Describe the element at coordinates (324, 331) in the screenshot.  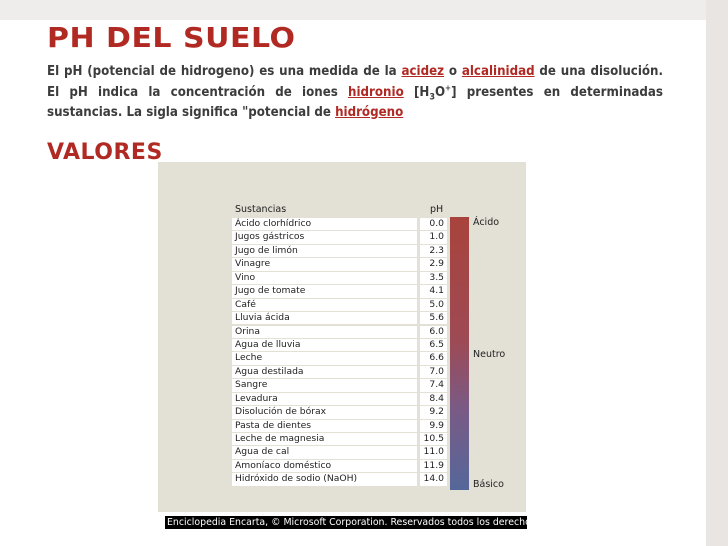
I see `substance-name: Orina` at that location.